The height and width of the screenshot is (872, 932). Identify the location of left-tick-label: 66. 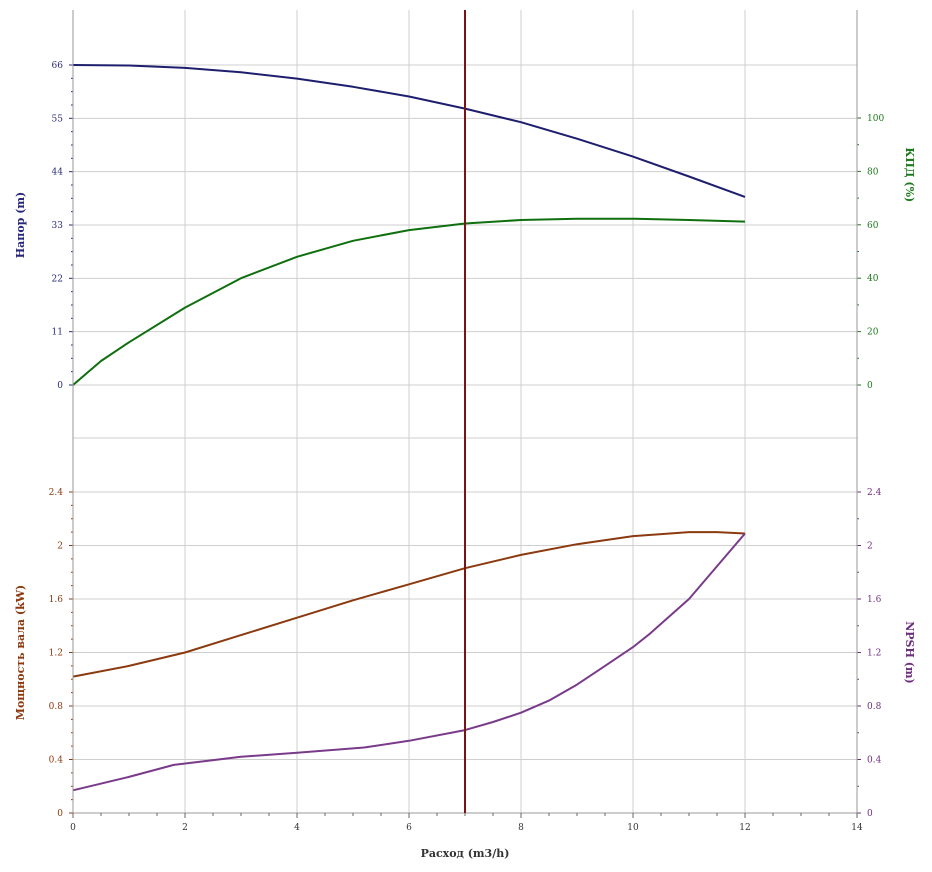
(58, 66).